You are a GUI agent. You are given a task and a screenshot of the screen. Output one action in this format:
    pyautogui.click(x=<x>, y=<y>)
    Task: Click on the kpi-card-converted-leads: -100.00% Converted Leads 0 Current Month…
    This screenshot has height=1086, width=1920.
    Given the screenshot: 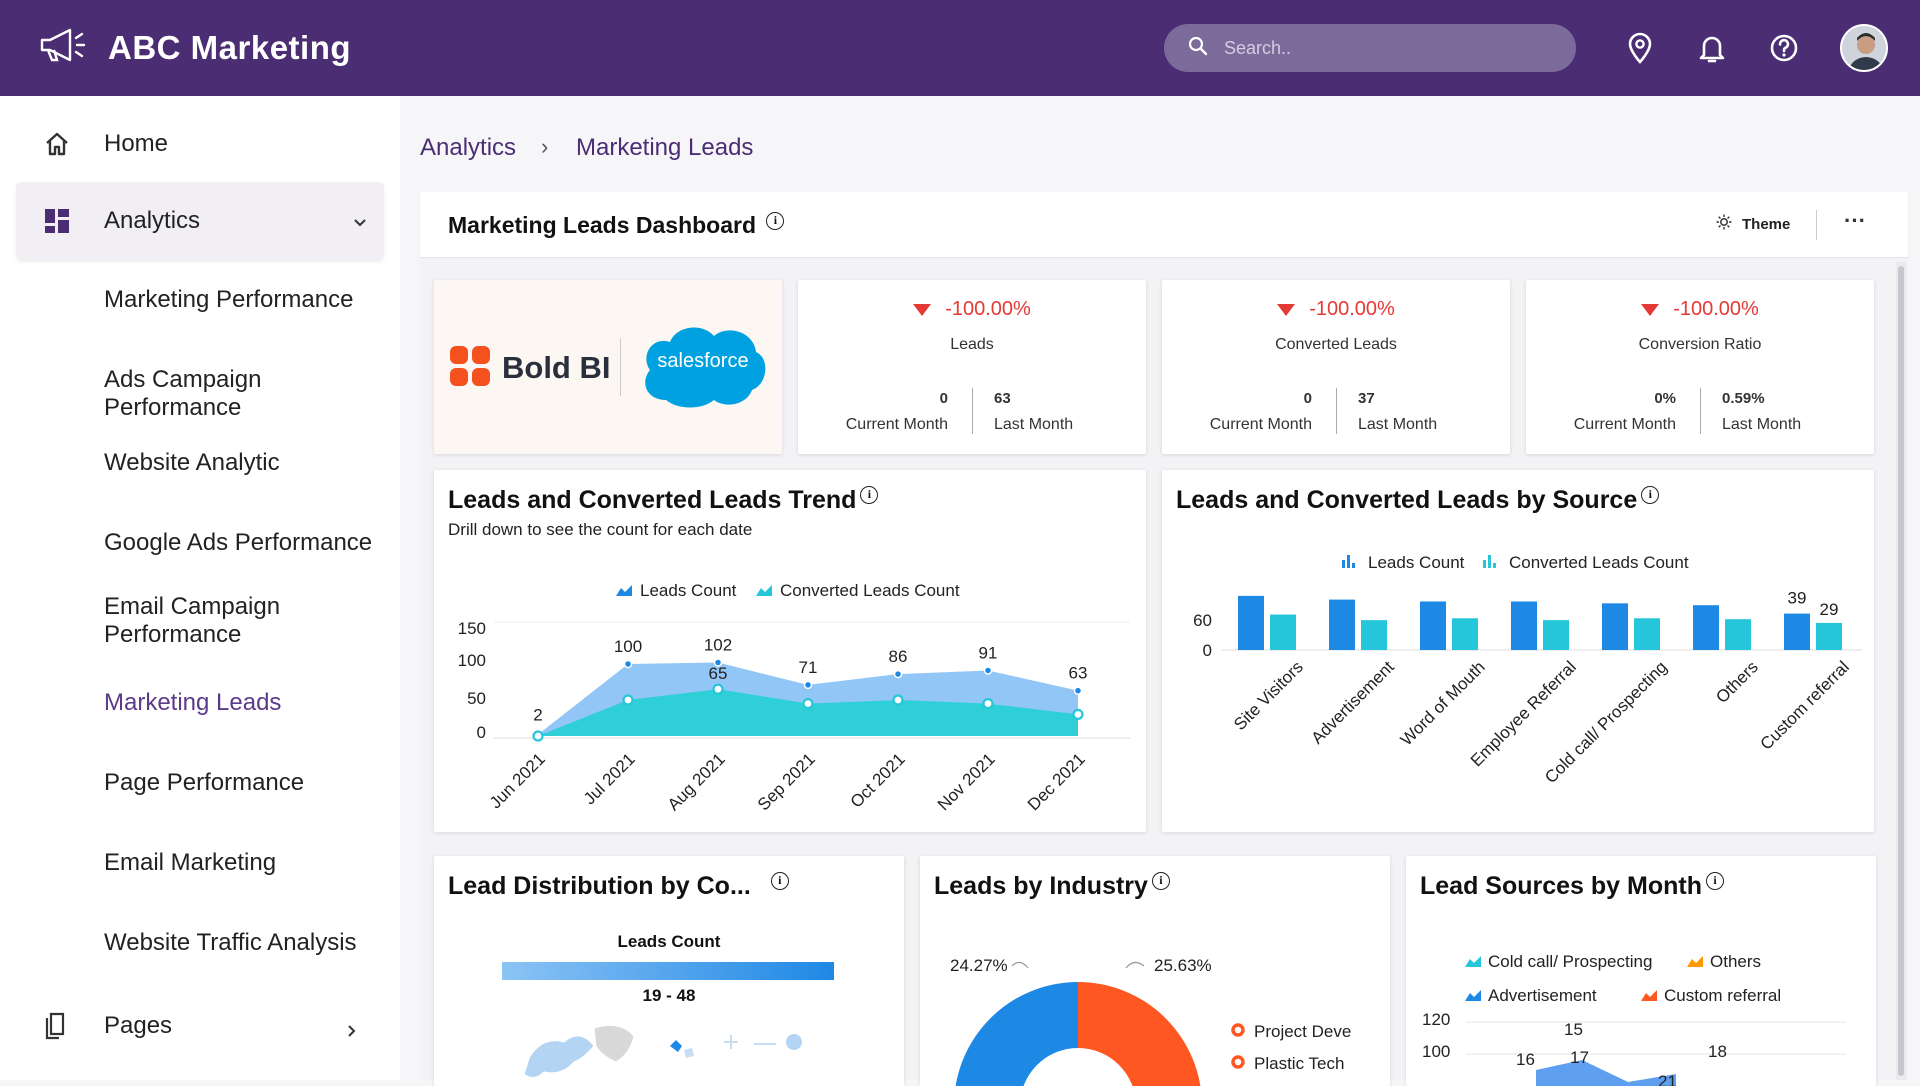 What is the action you would take?
    pyautogui.click(x=1336, y=367)
    